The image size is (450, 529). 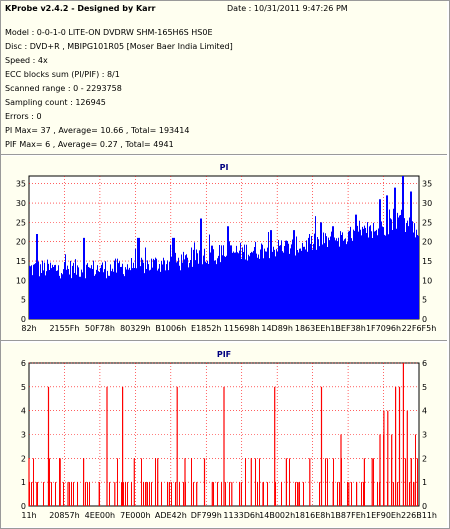 What do you see at coordinates (21, 184) in the screenshot?
I see `pi-ytick-left: 35` at bounding box center [21, 184].